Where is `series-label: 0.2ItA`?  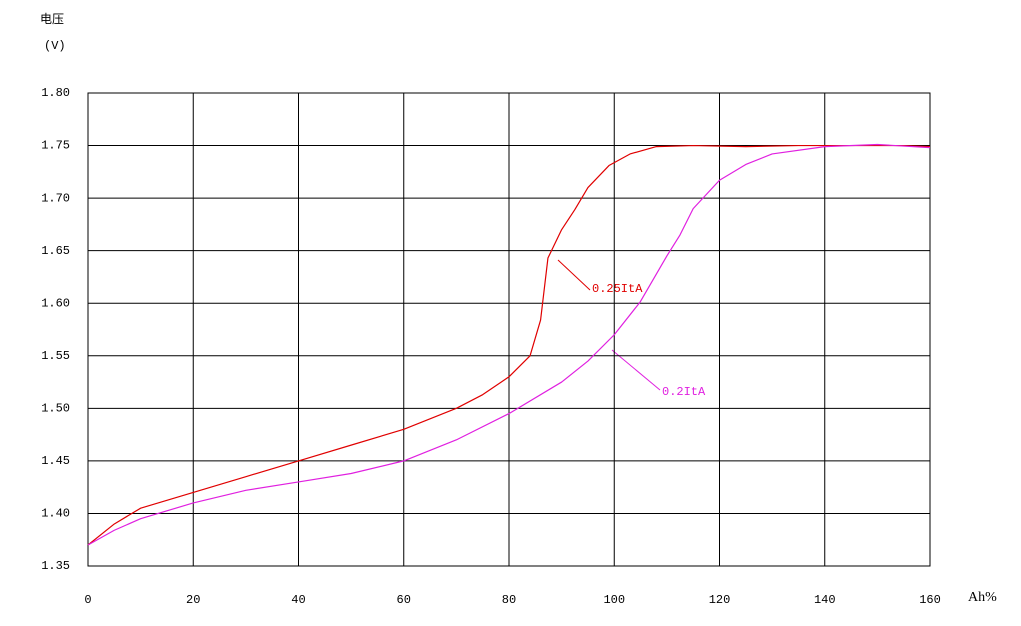 series-label: 0.2ItA is located at coordinates (684, 392).